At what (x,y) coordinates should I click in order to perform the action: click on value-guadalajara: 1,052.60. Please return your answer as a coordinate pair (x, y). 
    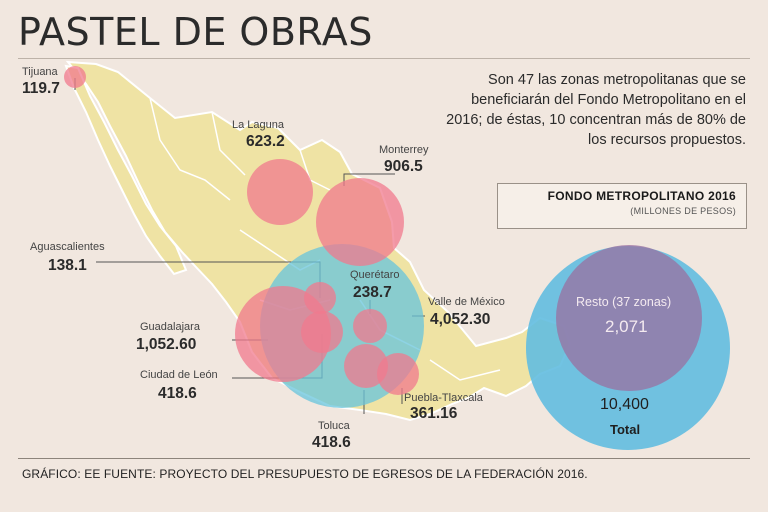
    Looking at the image, I should click on (166, 344).